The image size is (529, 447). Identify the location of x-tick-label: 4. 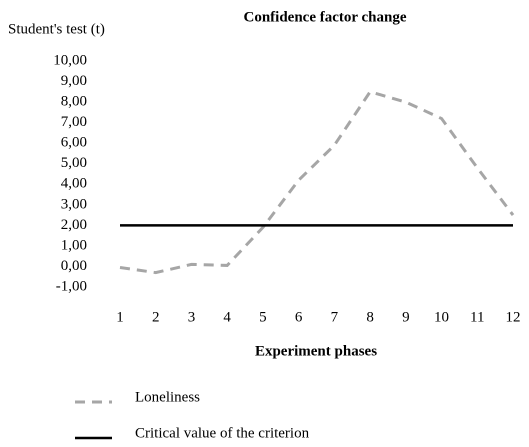
(227, 317).